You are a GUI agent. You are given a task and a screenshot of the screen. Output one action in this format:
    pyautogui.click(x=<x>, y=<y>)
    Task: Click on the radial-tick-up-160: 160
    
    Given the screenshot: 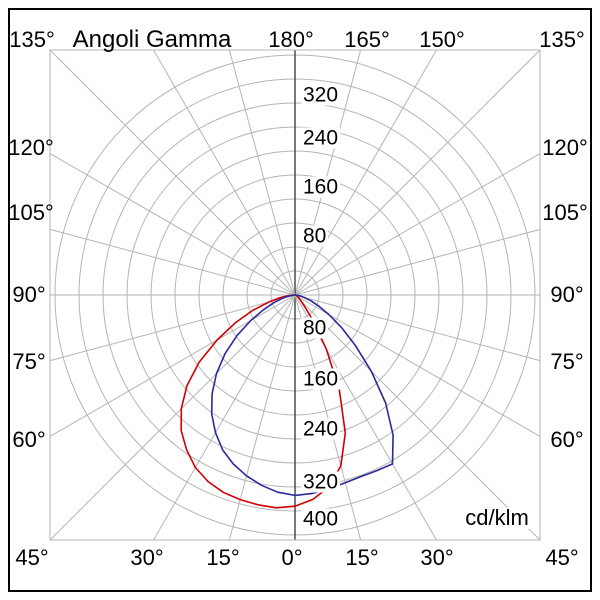 What is the action you would take?
    pyautogui.click(x=321, y=187)
    